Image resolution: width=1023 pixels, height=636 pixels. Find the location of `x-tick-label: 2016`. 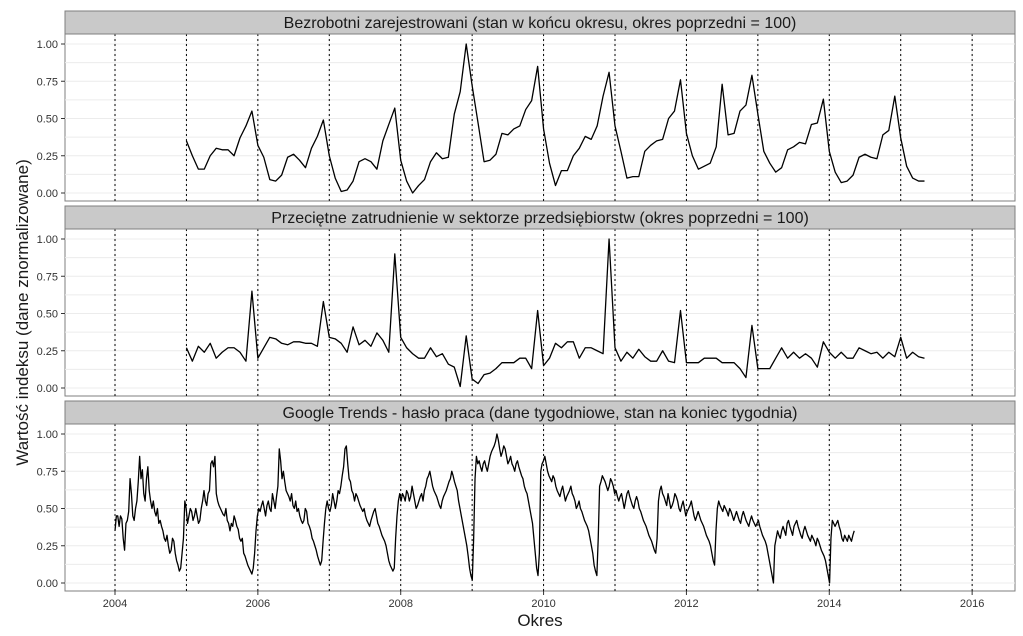

x-tick-label: 2016 is located at coordinates (972, 604).